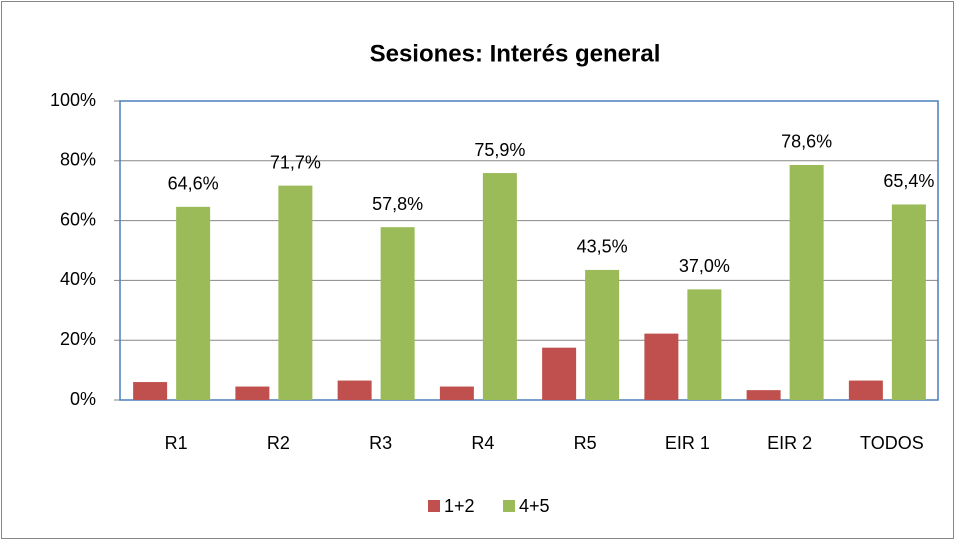  What do you see at coordinates (78, 279) in the screenshot?
I see `y-tick-label: 40%` at bounding box center [78, 279].